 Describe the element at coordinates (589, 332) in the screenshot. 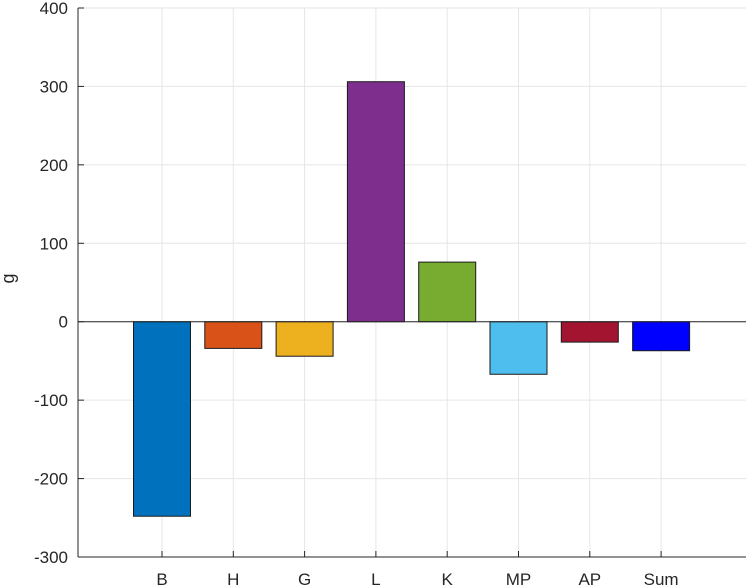

I see `bar-ap` at that location.